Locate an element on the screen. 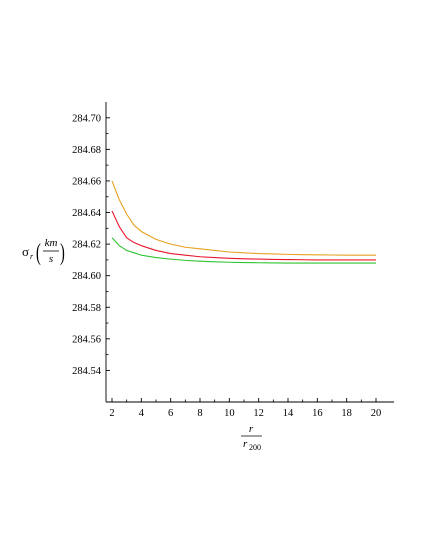 This screenshot has height=550, width=425. y-tick-label: 284.56 is located at coordinates (86, 339).